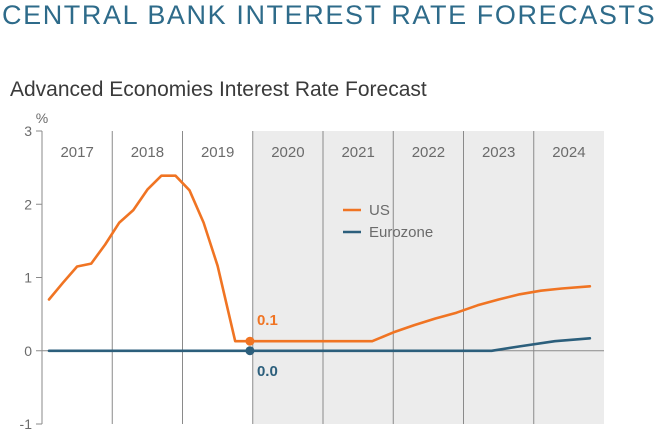  I want to click on data-label-us: 0.1, so click(267, 320).